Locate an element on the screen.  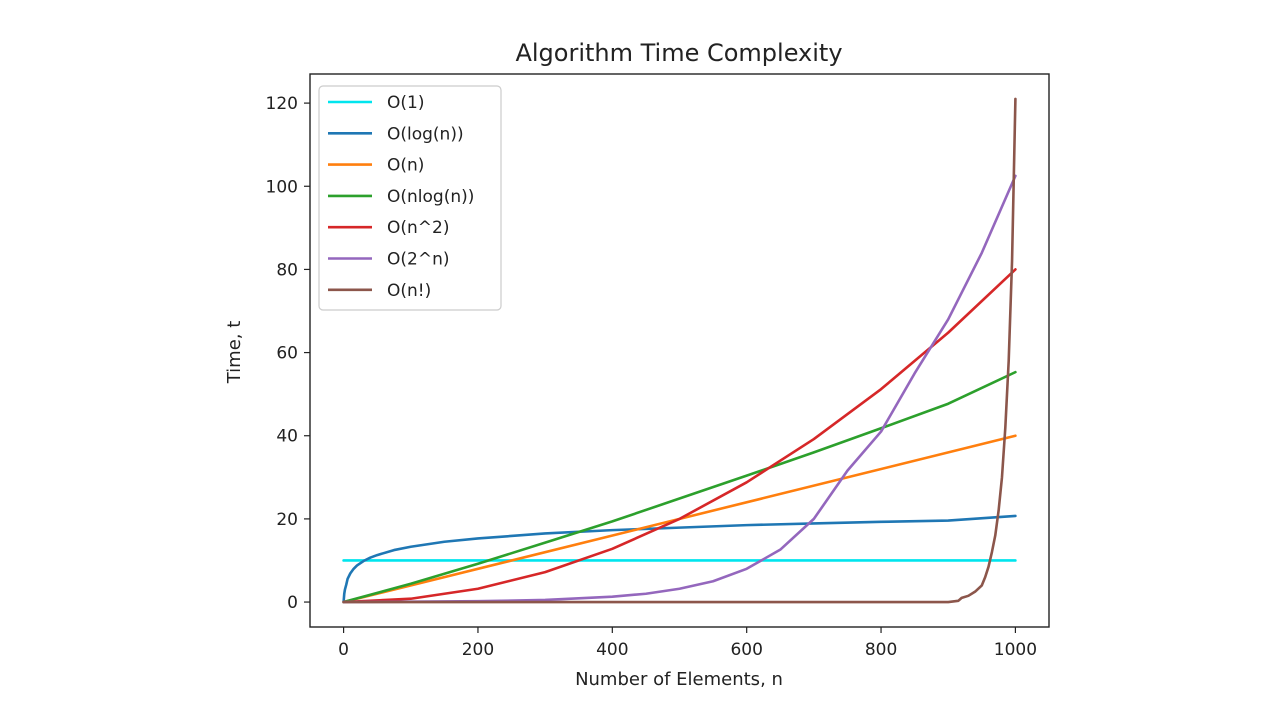
legend-box is located at coordinates (410, 198).